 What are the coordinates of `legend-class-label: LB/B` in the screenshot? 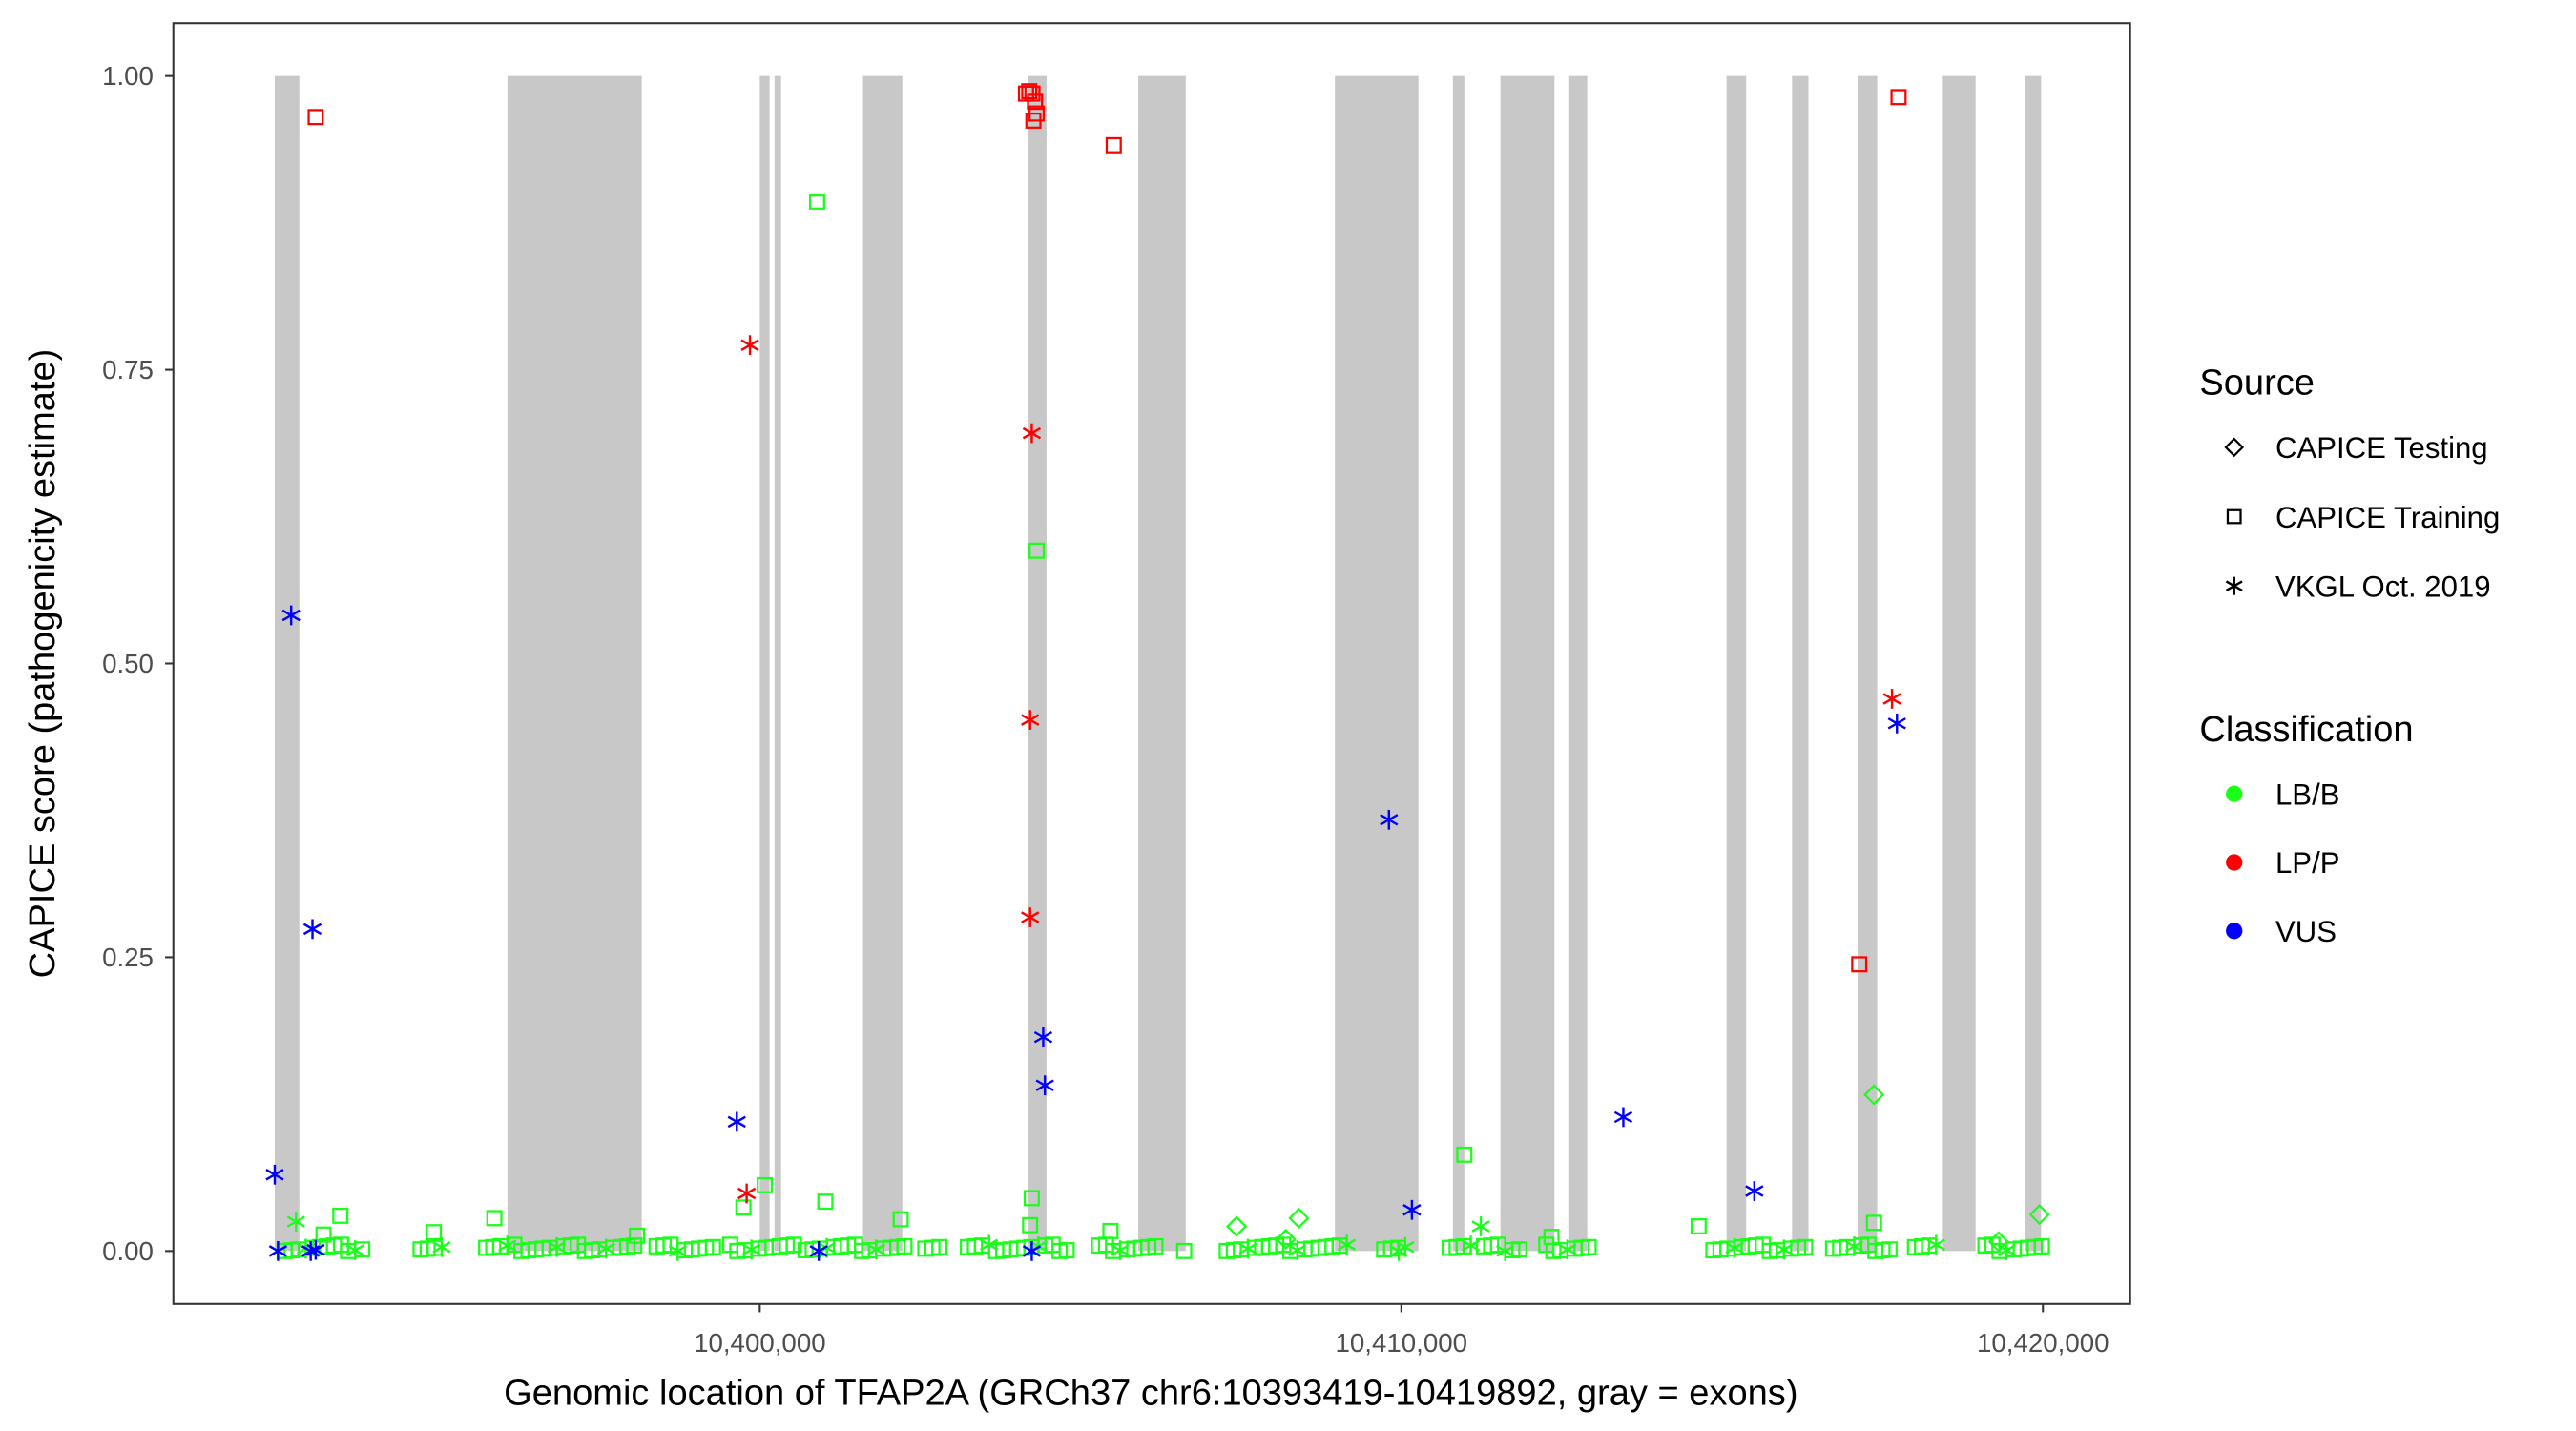 It's located at (2307, 795).